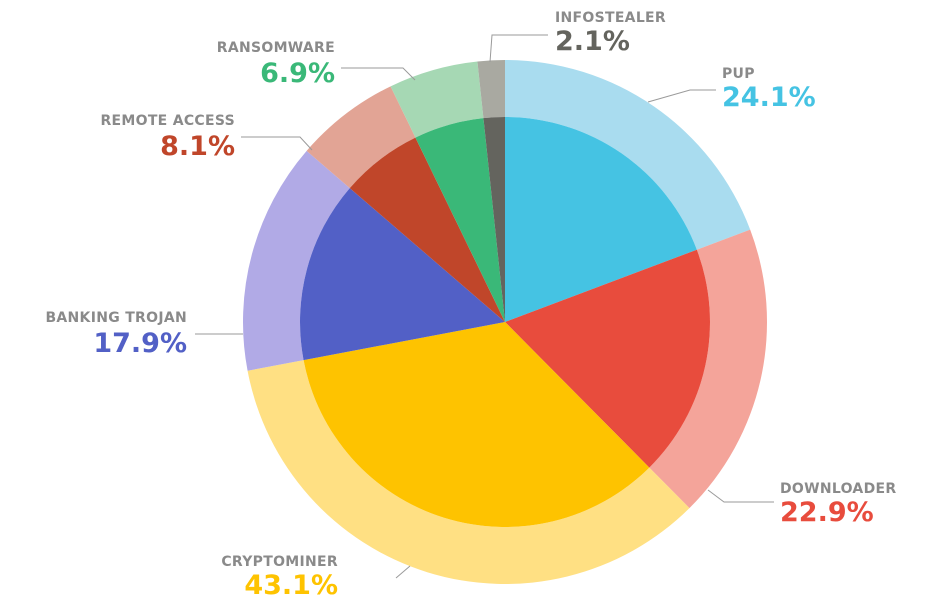 The height and width of the screenshot is (605, 925). I want to click on category-label: PUP, so click(738, 74).